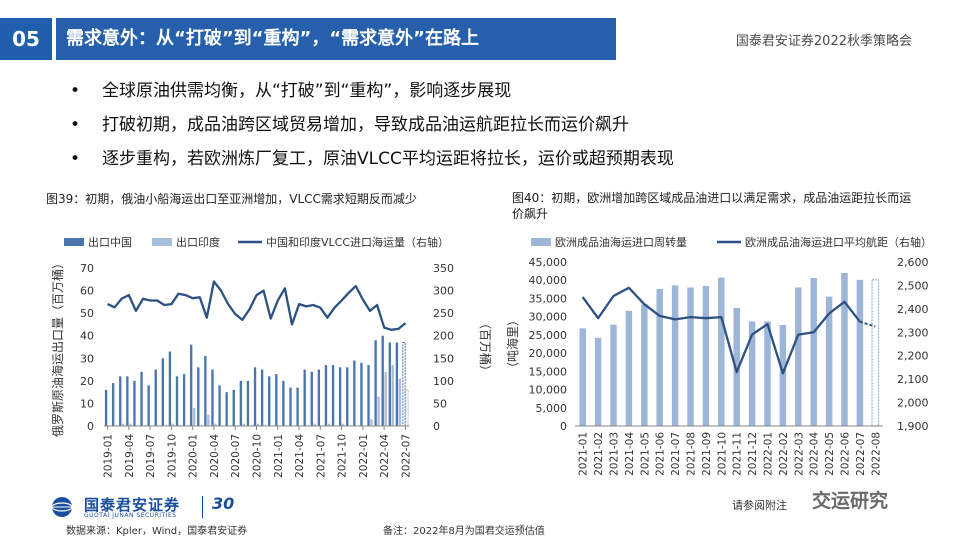 This screenshot has height=540, width=960. What do you see at coordinates (74, 242) in the screenshot?
I see `legend-swatch-china` at bounding box center [74, 242].